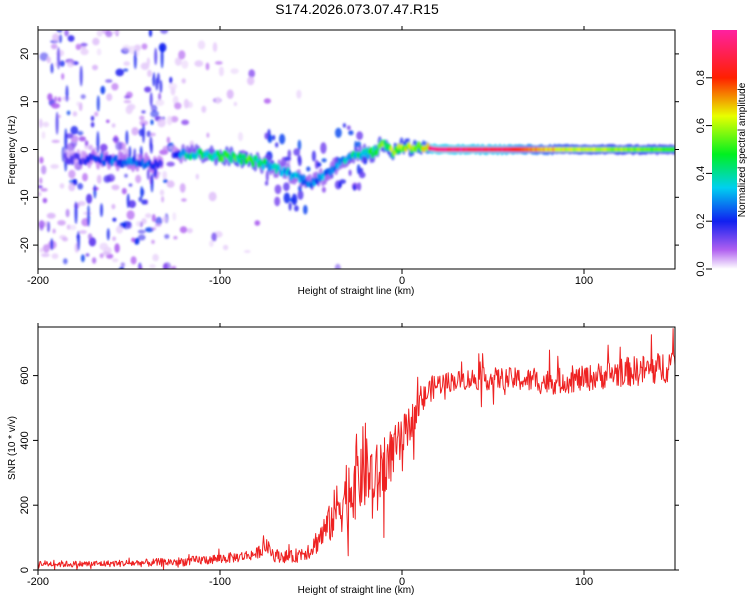 This screenshot has height=600, width=750. I want to click on colorbar-label: Normalized spectral amplitude, so click(742, 149).